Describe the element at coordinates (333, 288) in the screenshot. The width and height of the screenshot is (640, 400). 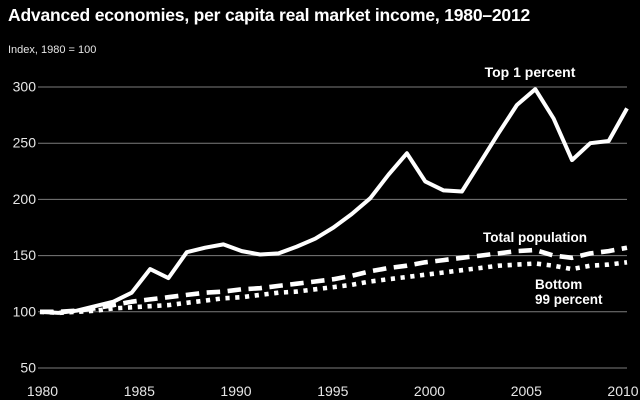
I see `series-line-bottom-99-percent` at that location.